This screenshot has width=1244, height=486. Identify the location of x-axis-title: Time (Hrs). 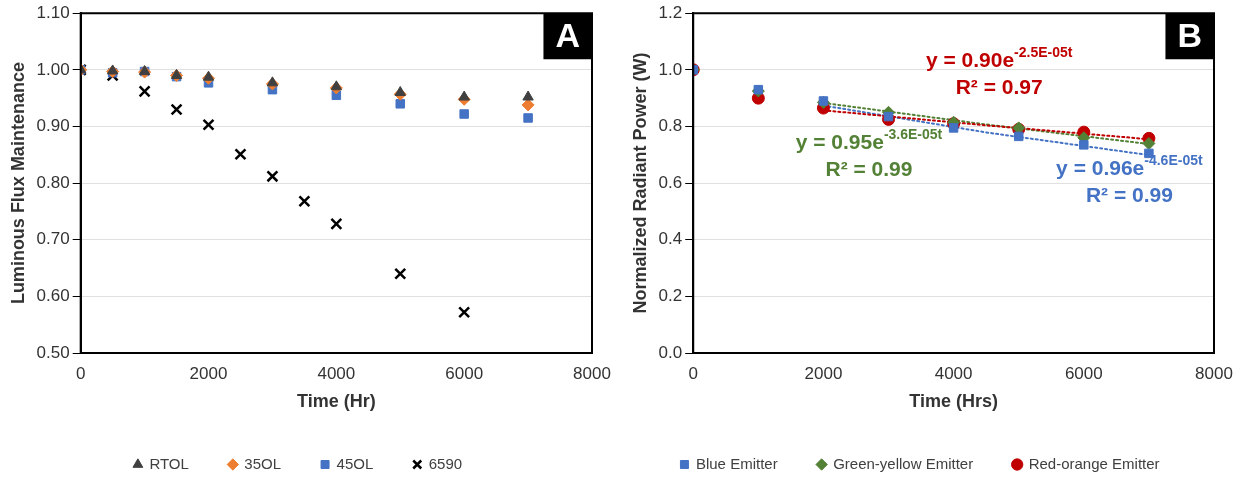
(953, 401).